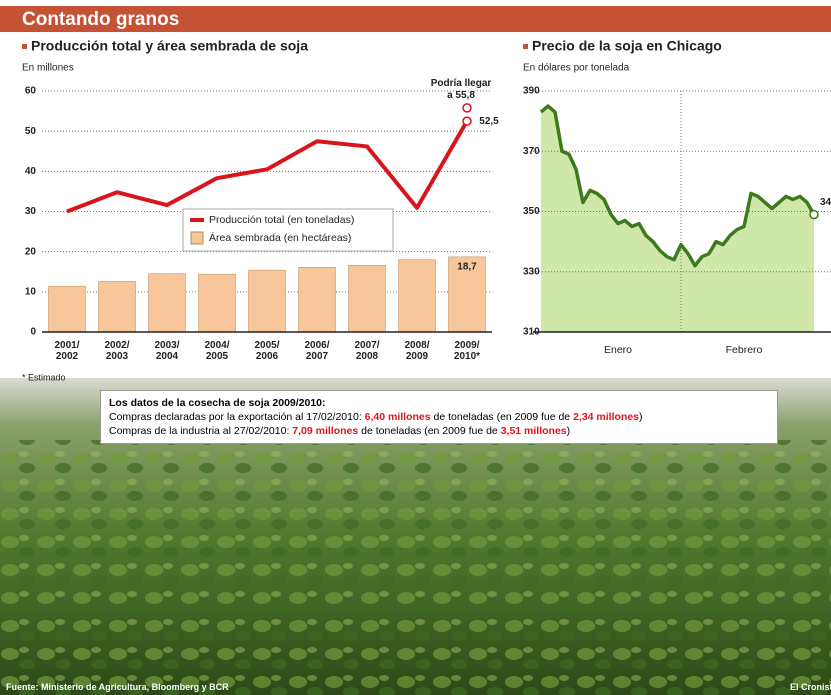  Describe the element at coordinates (461, 89) in the screenshot. I see `annotation: Podría llegar a 55,8` at that location.